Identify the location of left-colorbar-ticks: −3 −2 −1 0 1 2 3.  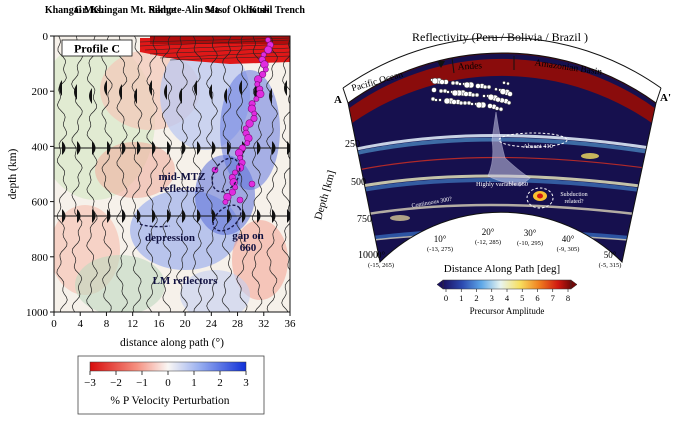
(166, 380).